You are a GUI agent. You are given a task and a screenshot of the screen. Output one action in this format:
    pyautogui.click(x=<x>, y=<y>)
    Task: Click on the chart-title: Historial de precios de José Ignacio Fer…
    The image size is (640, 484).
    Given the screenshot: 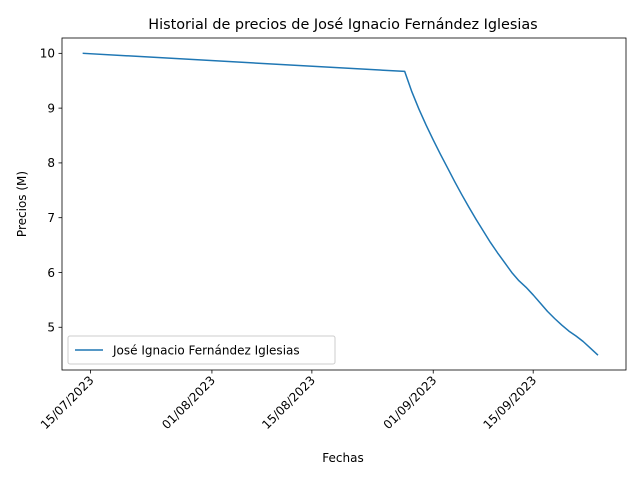 What is the action you would take?
    pyautogui.click(x=342, y=25)
    